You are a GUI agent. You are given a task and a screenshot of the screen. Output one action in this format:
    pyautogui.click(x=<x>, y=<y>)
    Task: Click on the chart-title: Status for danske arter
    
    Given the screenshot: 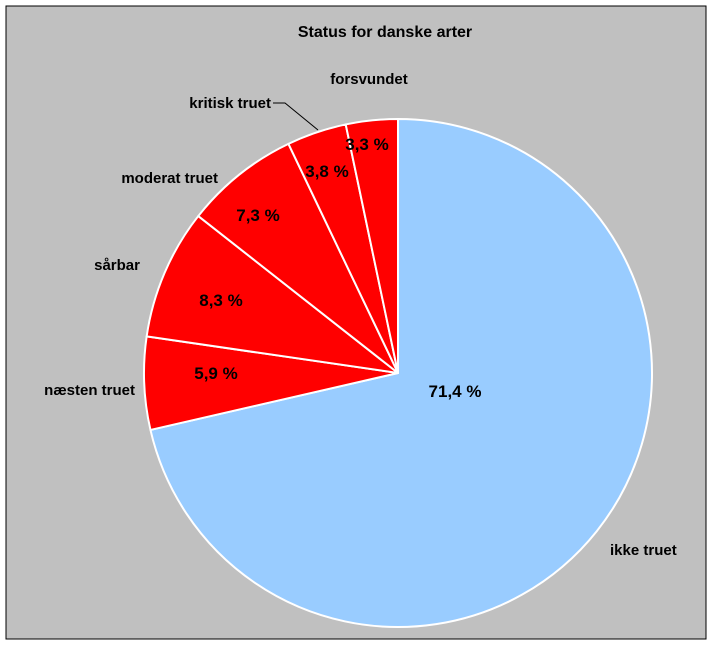 What is the action you would take?
    pyautogui.click(x=385, y=32)
    